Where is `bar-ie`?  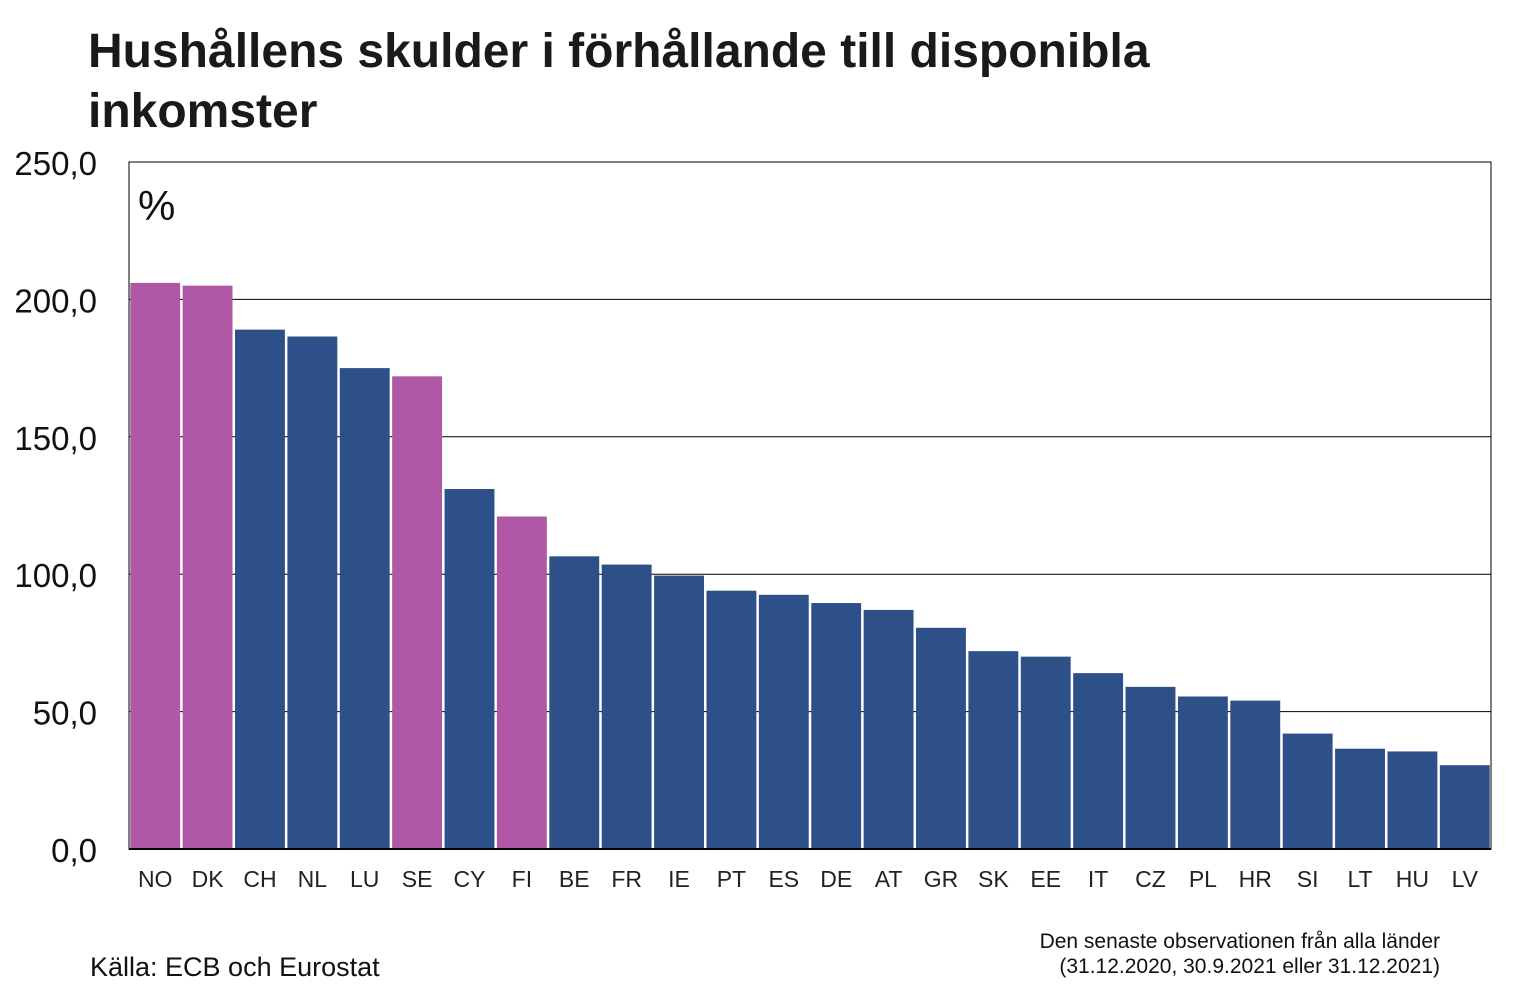 bar-ie is located at coordinates (679, 712).